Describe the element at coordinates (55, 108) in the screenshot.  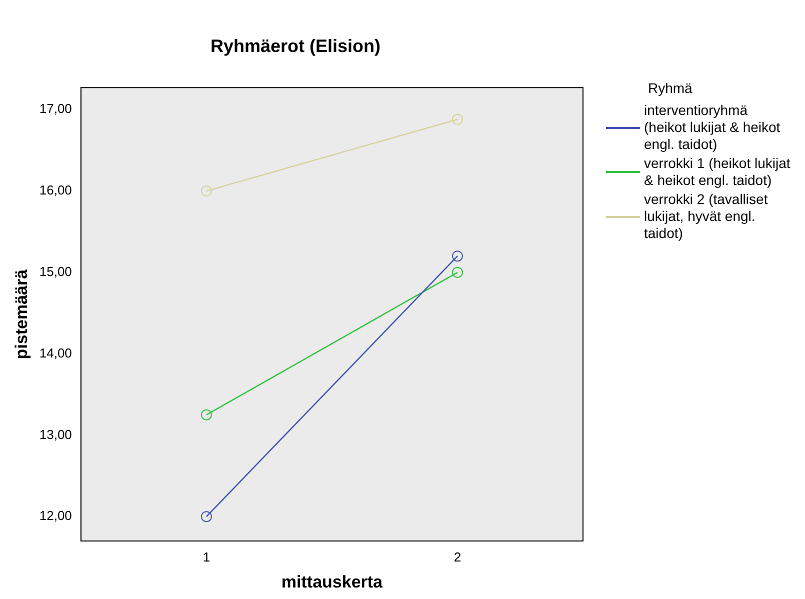
I see `y-tick-label: 17,00` at that location.